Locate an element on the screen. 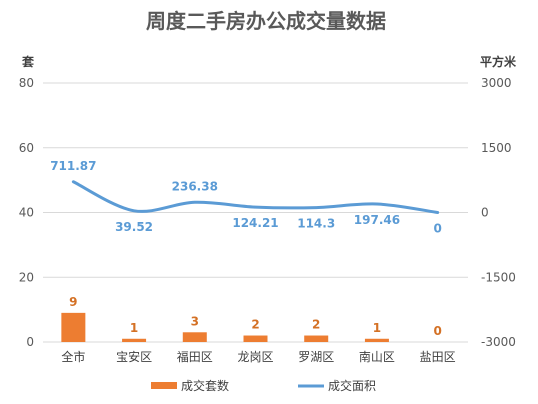 The width and height of the screenshot is (538, 404). right-tick-label: -1500 is located at coordinates (498, 277).